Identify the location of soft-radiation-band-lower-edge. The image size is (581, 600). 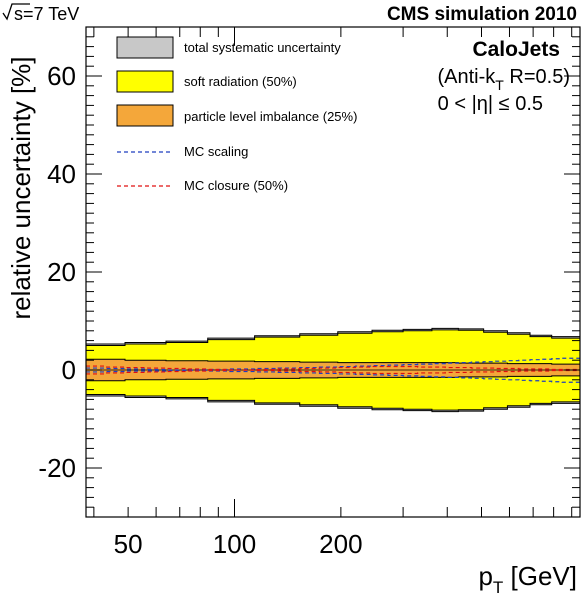
(333, 402).